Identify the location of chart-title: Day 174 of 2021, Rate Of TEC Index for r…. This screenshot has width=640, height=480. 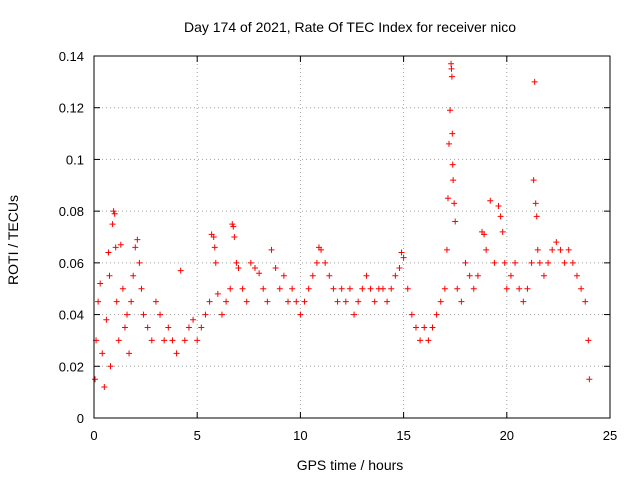
(350, 27).